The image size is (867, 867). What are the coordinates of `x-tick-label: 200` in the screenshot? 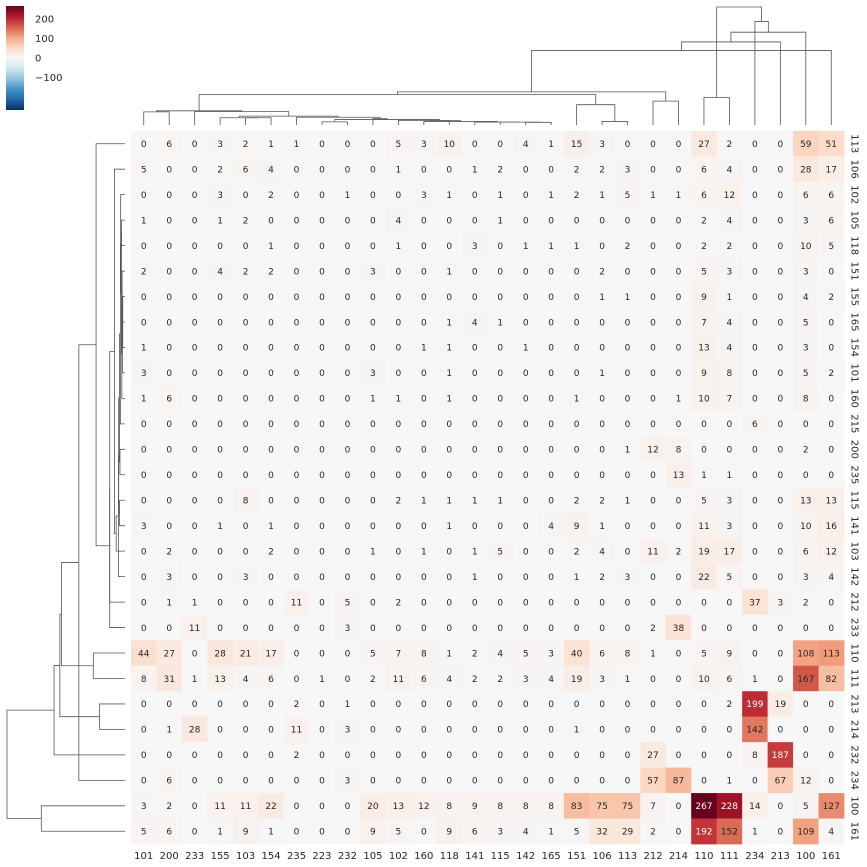 It's located at (169, 856).